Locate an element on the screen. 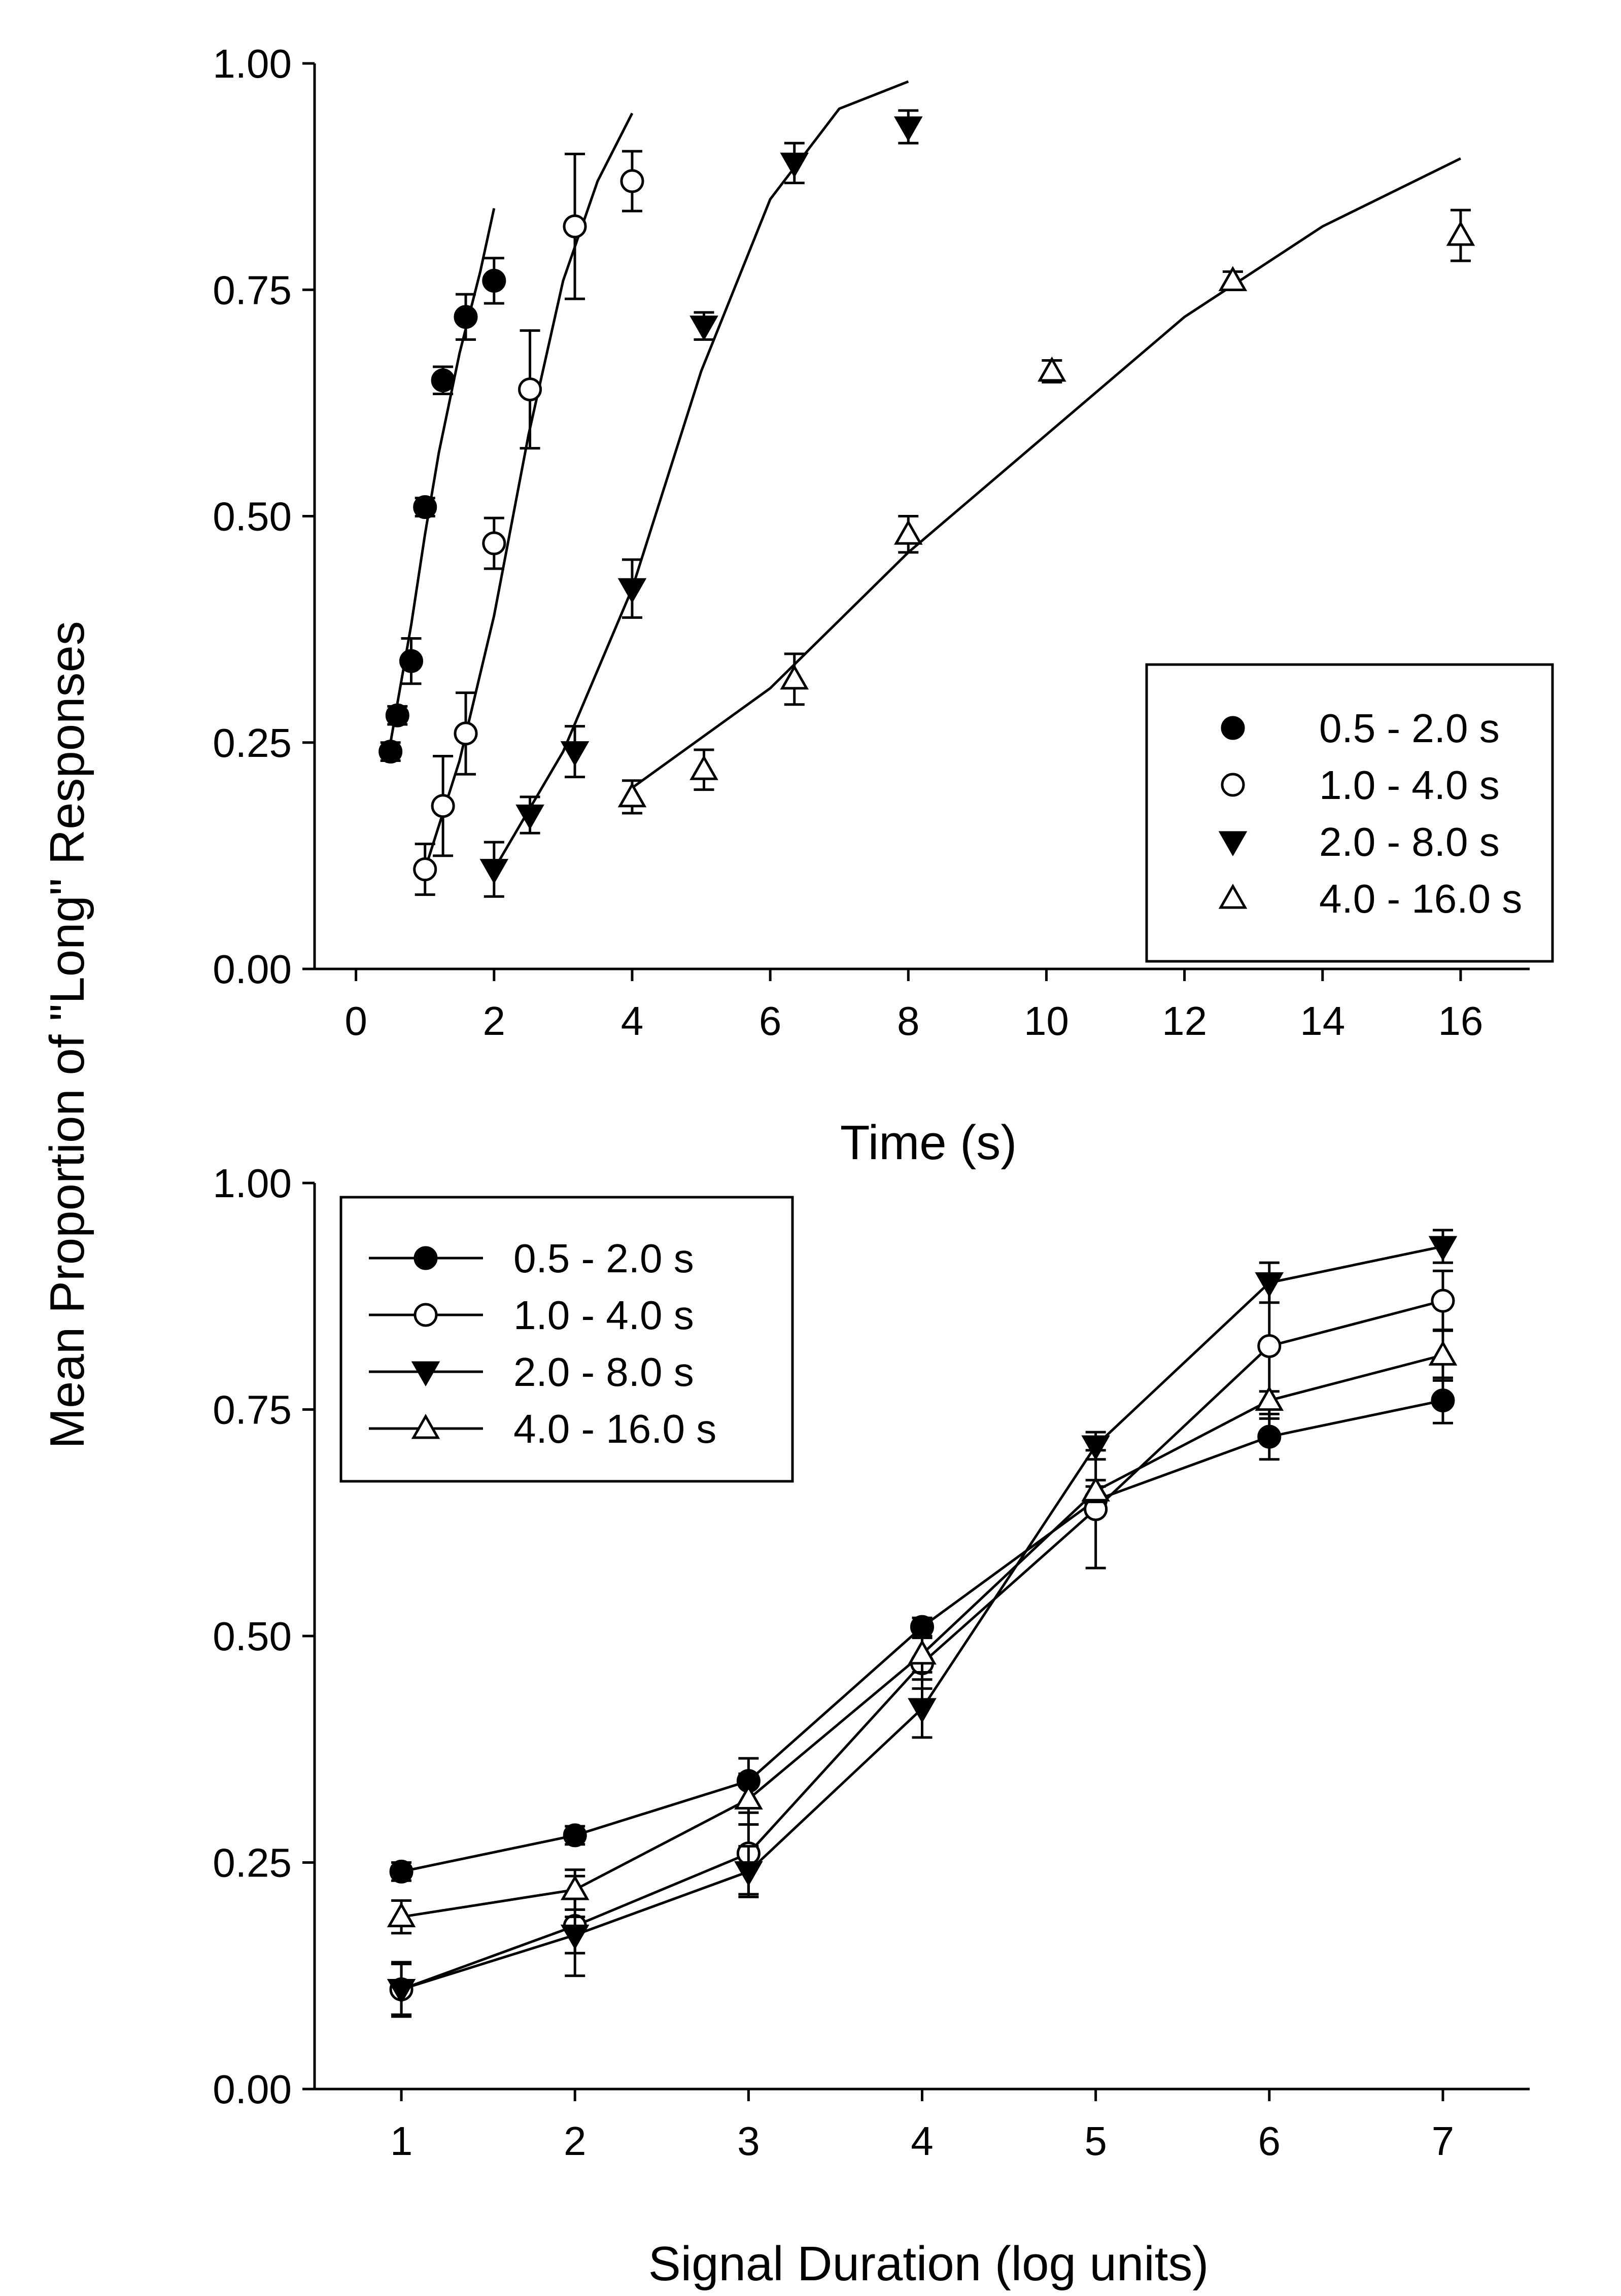 The height and width of the screenshot is (2296, 1621). top-x-tick-label: 12 is located at coordinates (1184, 1021).